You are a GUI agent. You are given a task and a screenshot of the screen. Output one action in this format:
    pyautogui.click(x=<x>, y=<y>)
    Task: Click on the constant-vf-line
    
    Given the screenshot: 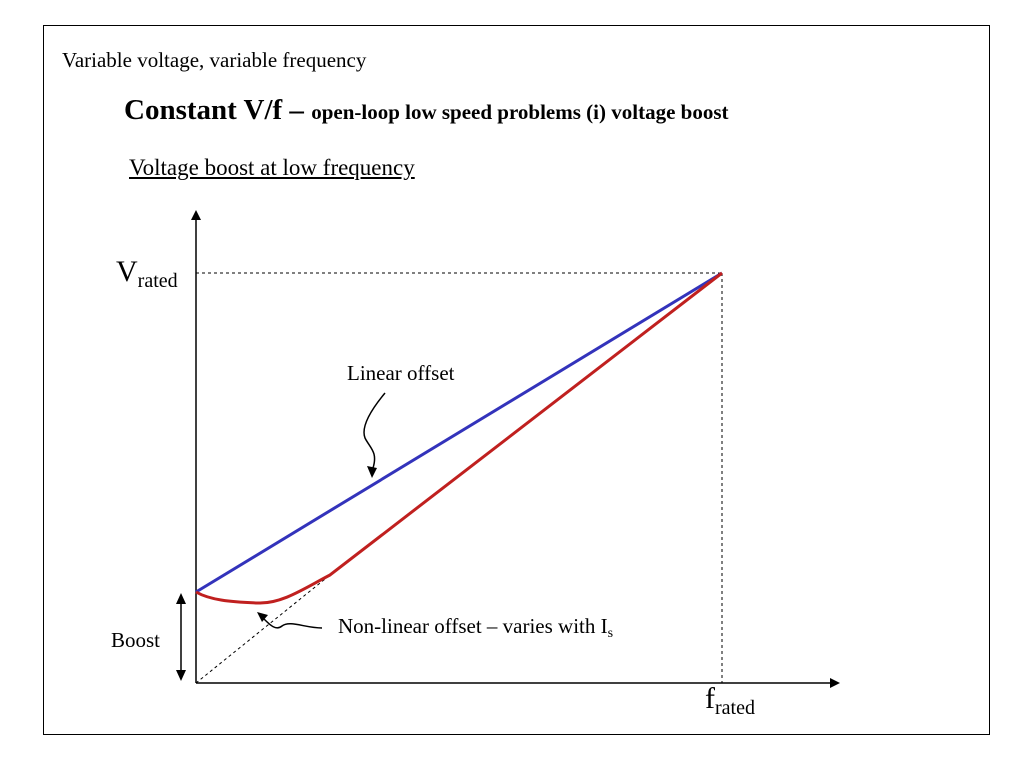 What is the action you would take?
    pyautogui.click(x=263, y=629)
    